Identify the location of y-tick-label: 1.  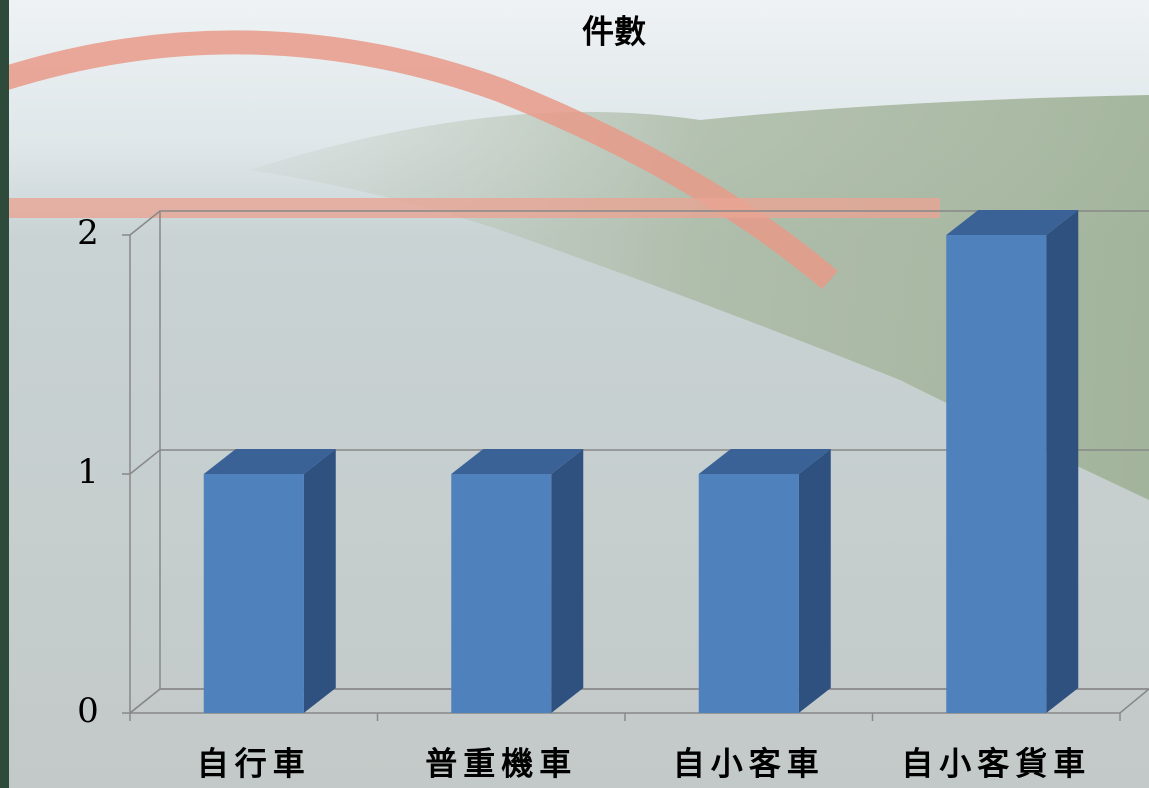
(88, 472).